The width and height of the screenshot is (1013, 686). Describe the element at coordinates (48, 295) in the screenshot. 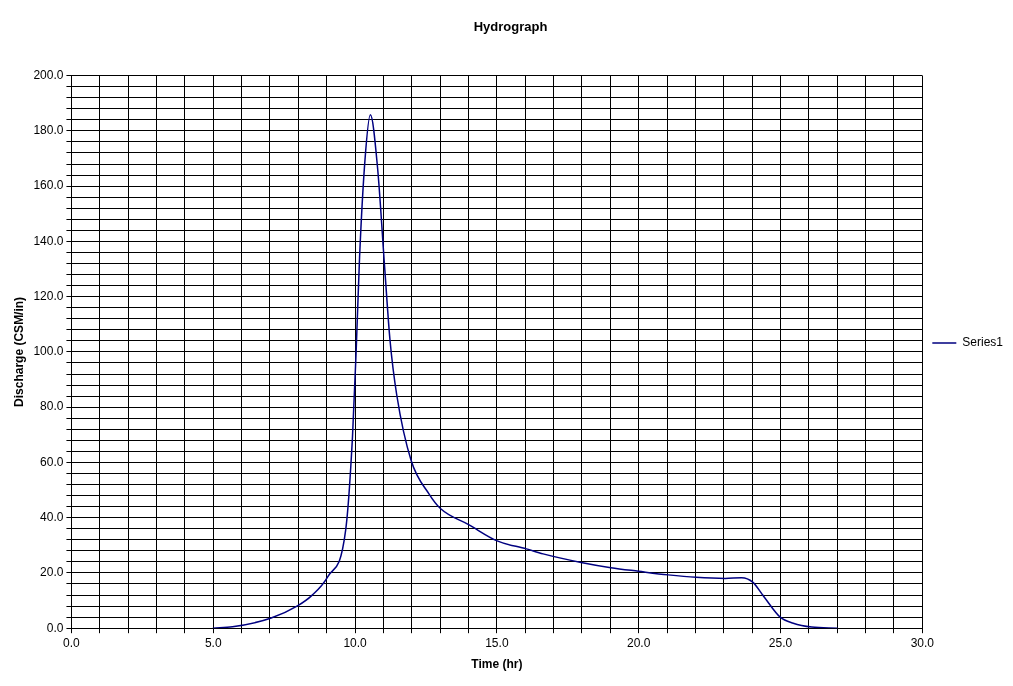

I see `y-tick-label: 120.0` at that location.